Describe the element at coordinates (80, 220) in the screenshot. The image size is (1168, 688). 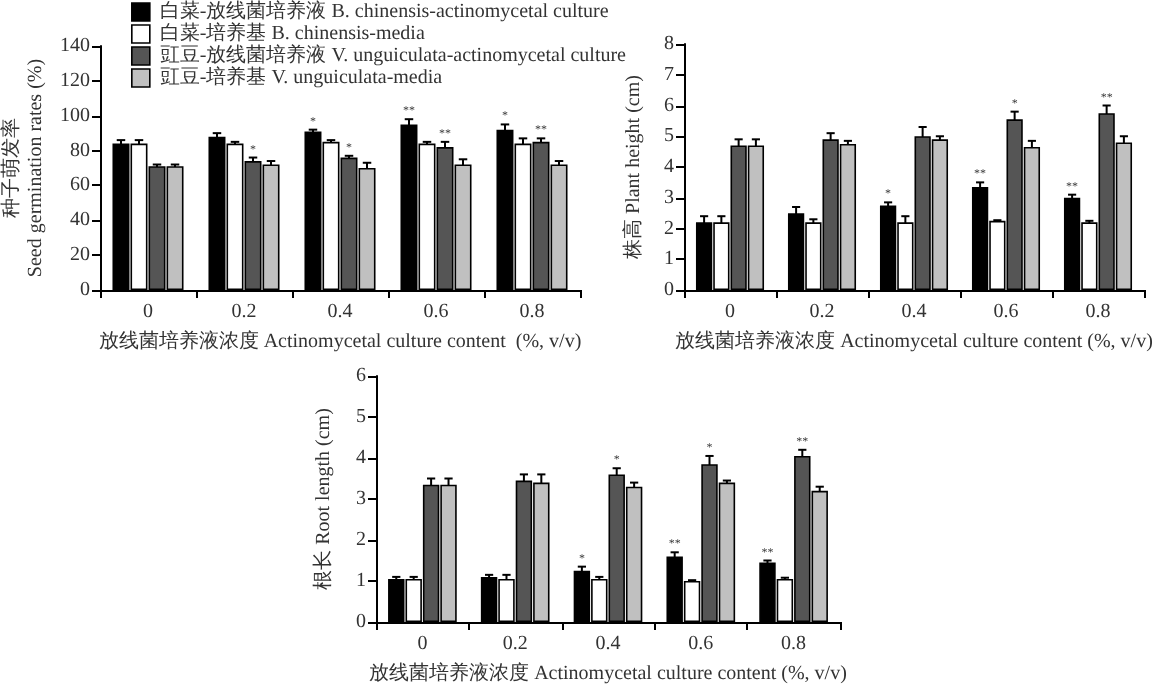
I see `y-tick-label: 40` at that location.